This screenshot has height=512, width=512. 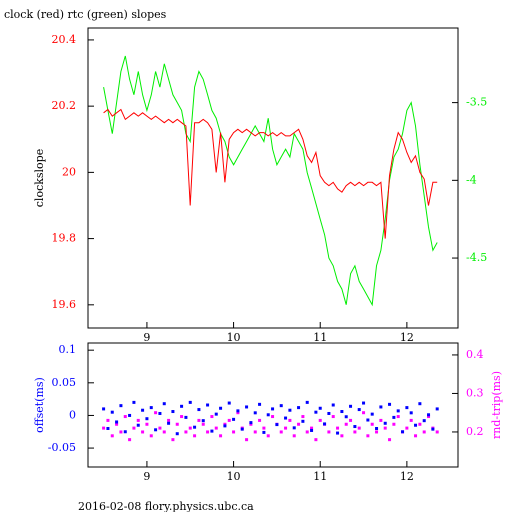 I want to click on x-tick-label: 10, so click(x=234, y=337).